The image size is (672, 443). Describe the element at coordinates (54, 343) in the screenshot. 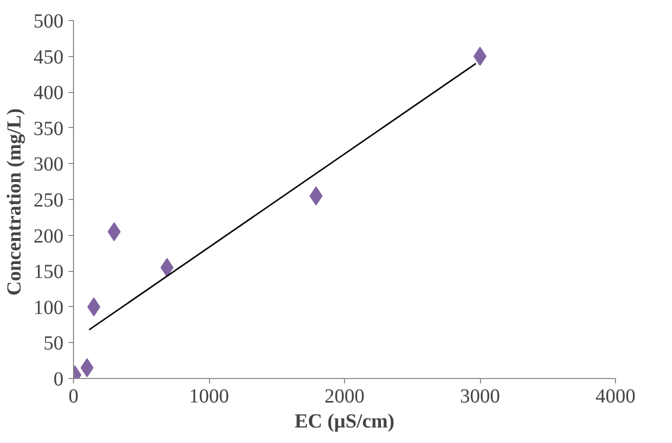

I see `y-tick-label: 50` at that location.